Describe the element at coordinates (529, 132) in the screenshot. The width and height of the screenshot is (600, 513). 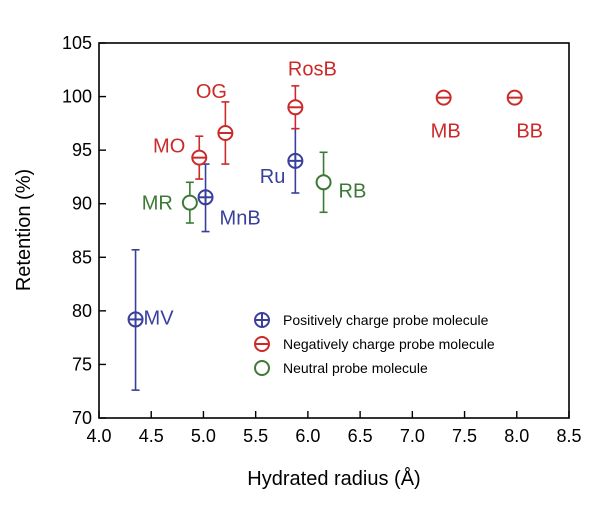
I see `point-bb-label: BB` at that location.